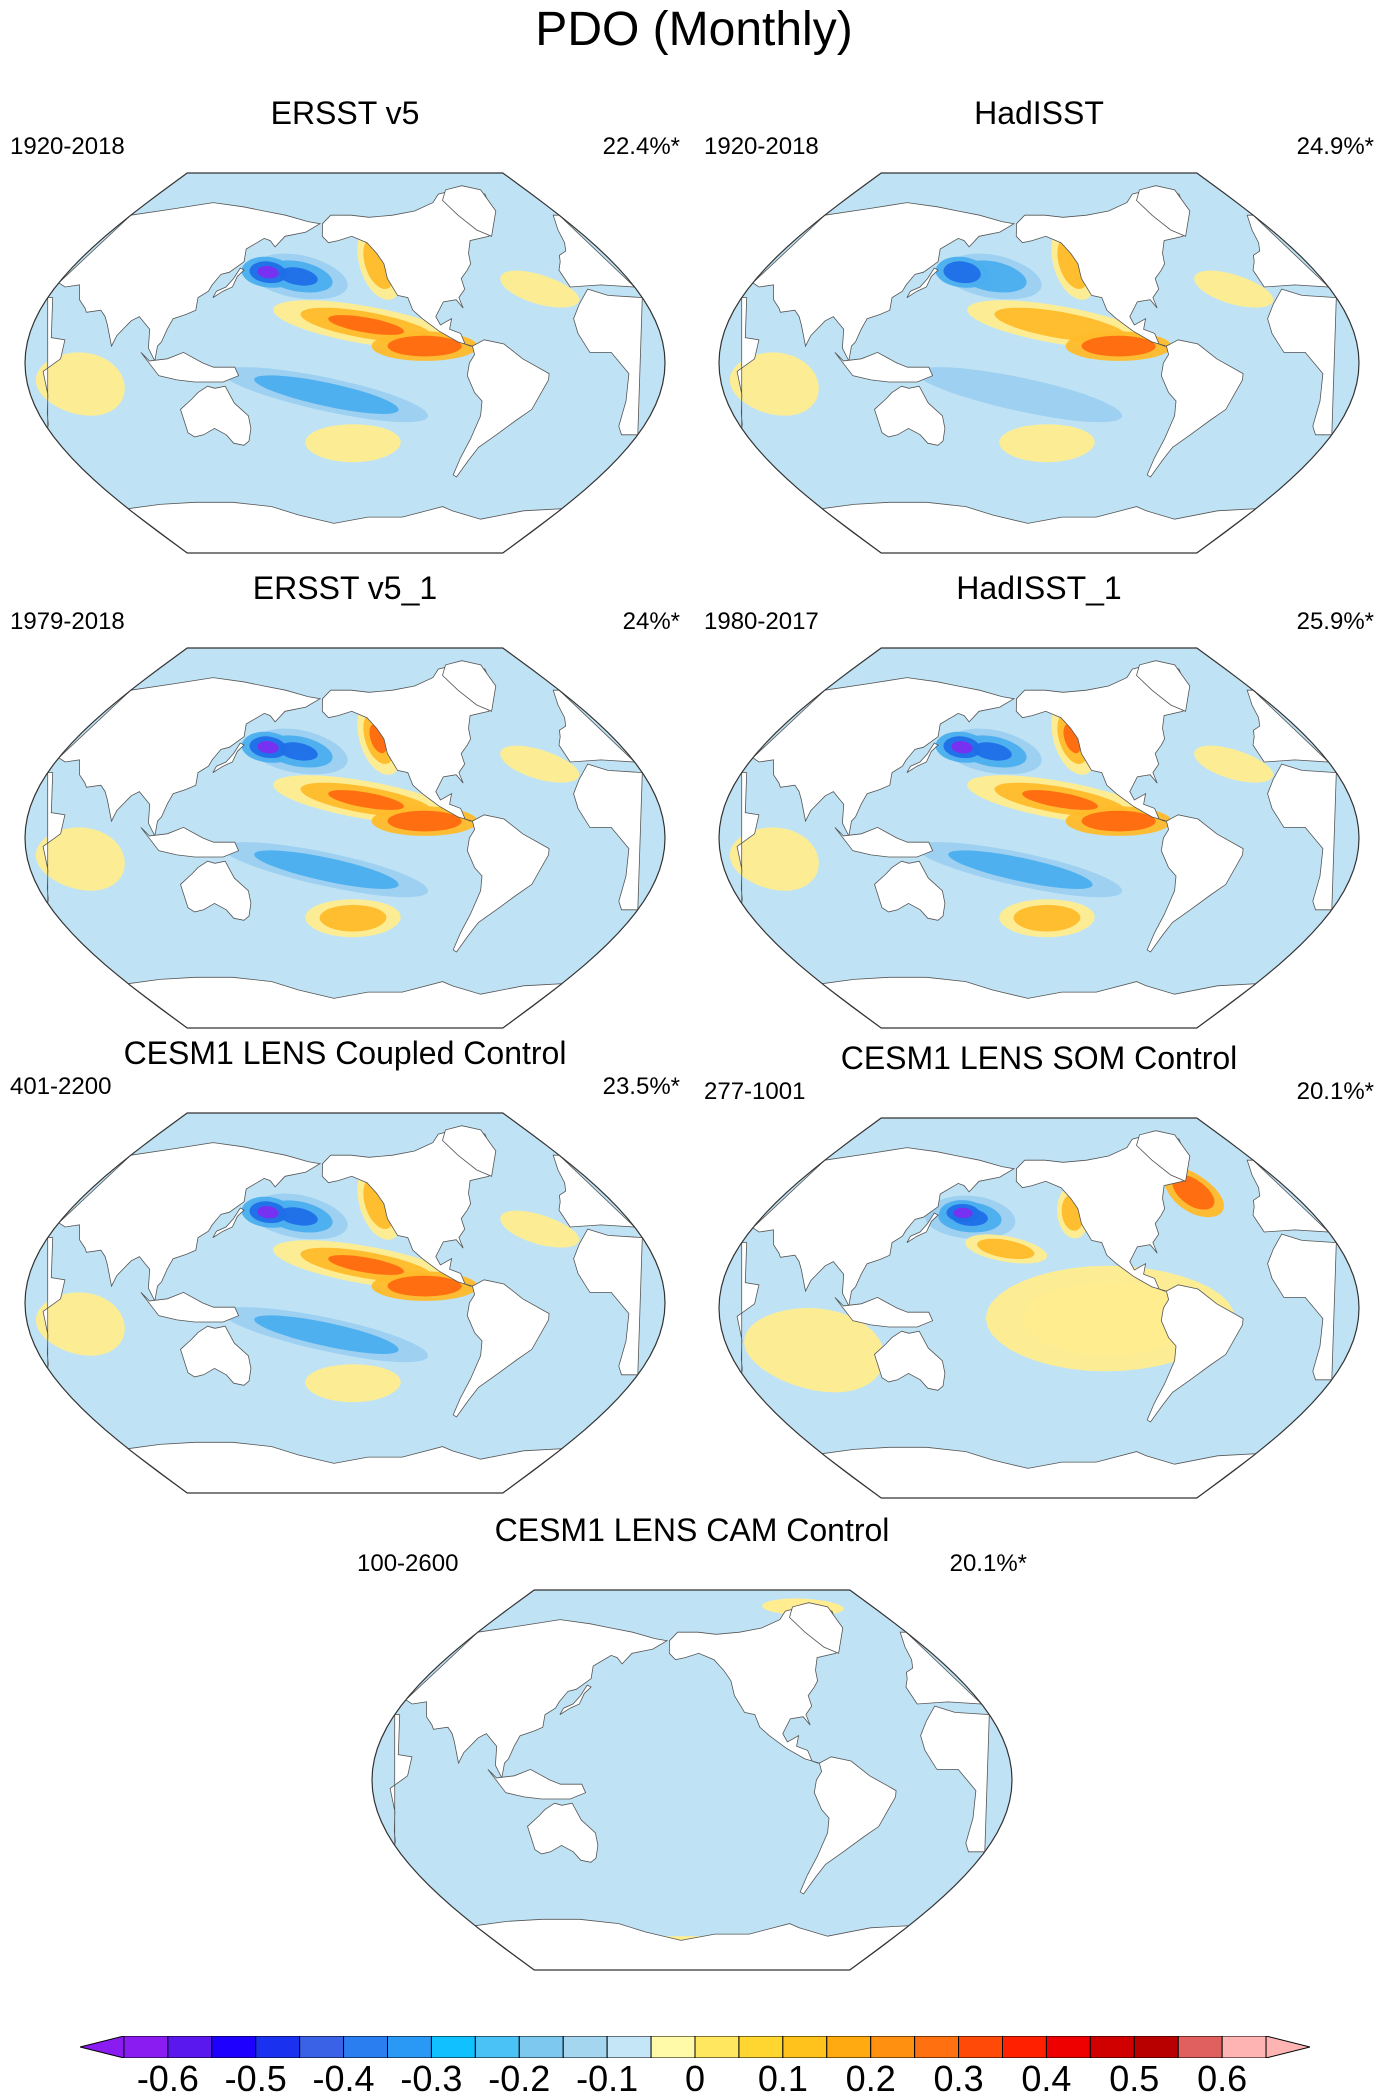  Describe the element at coordinates (607, 2078) in the screenshot. I see `colorbar-tick-label: -0.1` at that location.